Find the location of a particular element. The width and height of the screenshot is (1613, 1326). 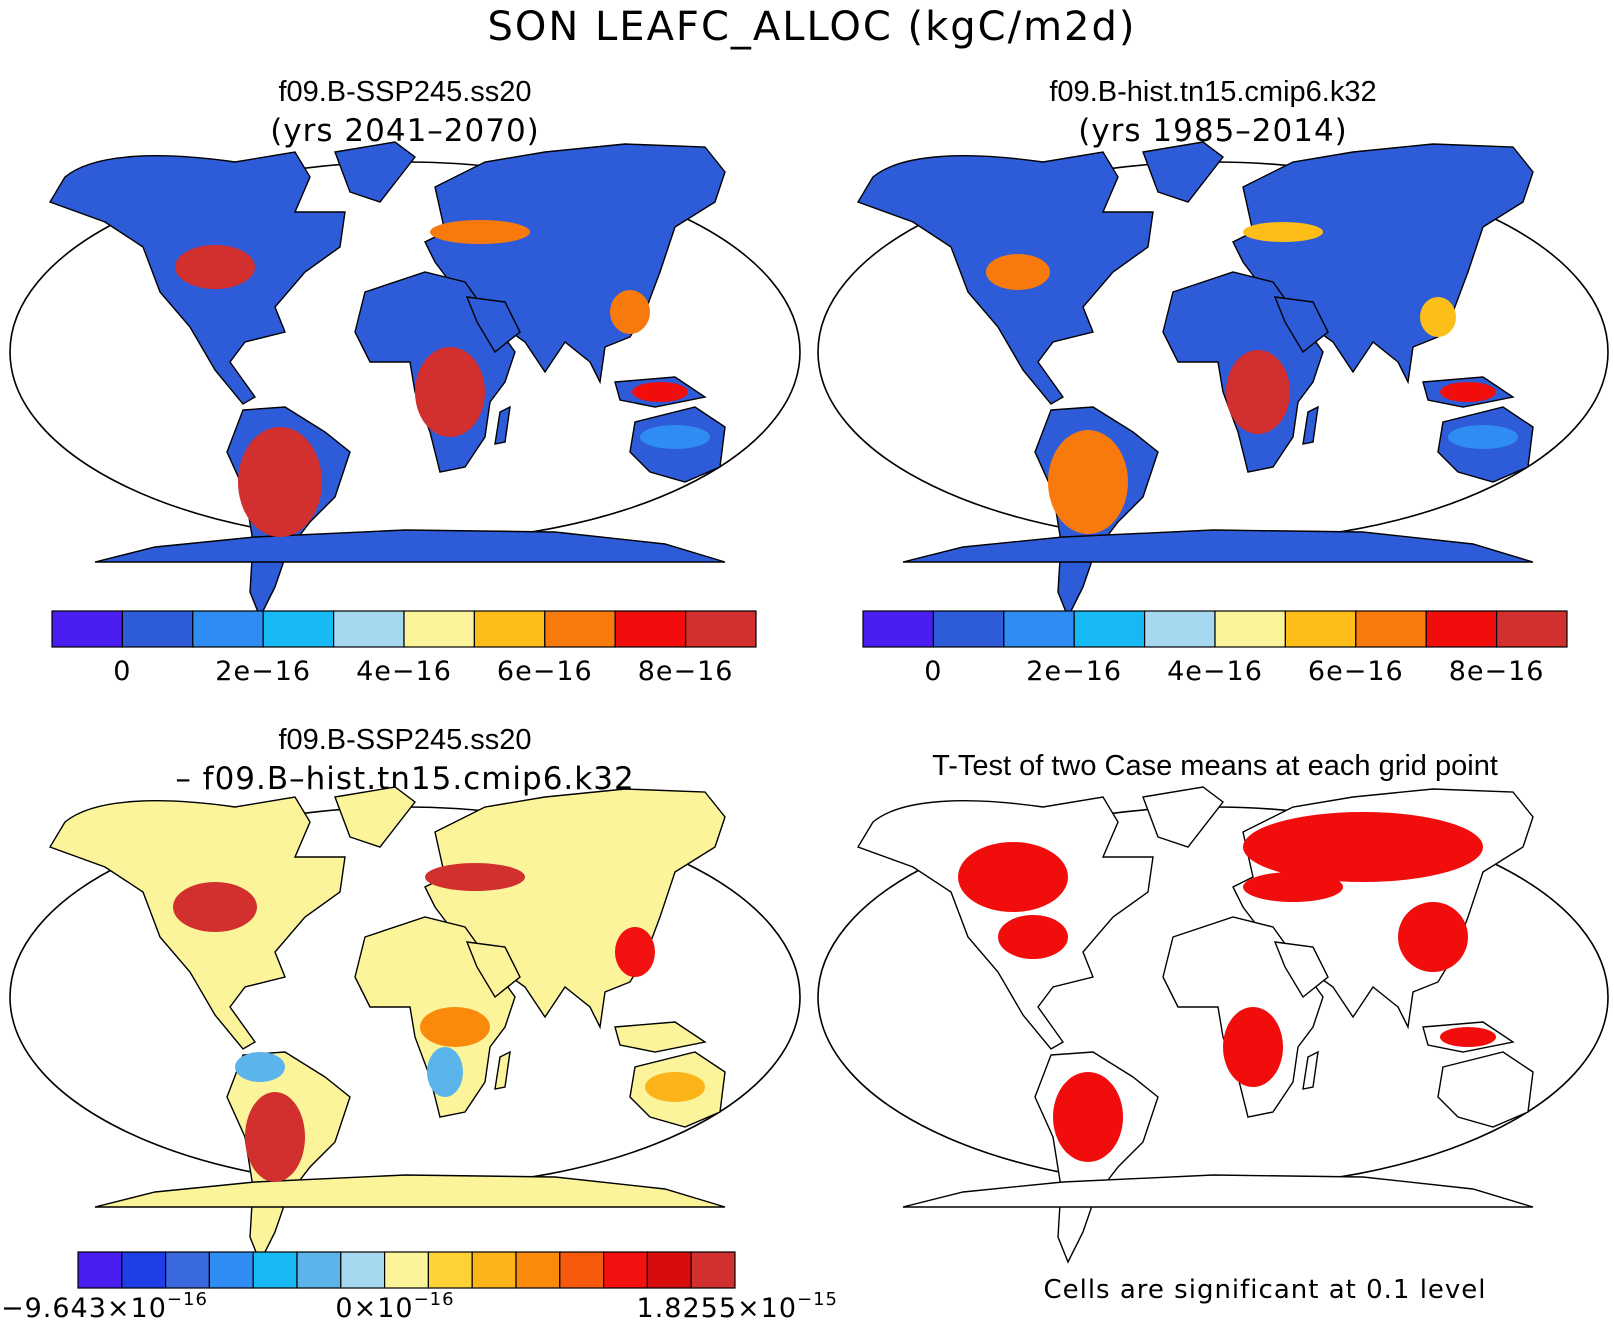

change-regions is located at coordinates (439, 1022).